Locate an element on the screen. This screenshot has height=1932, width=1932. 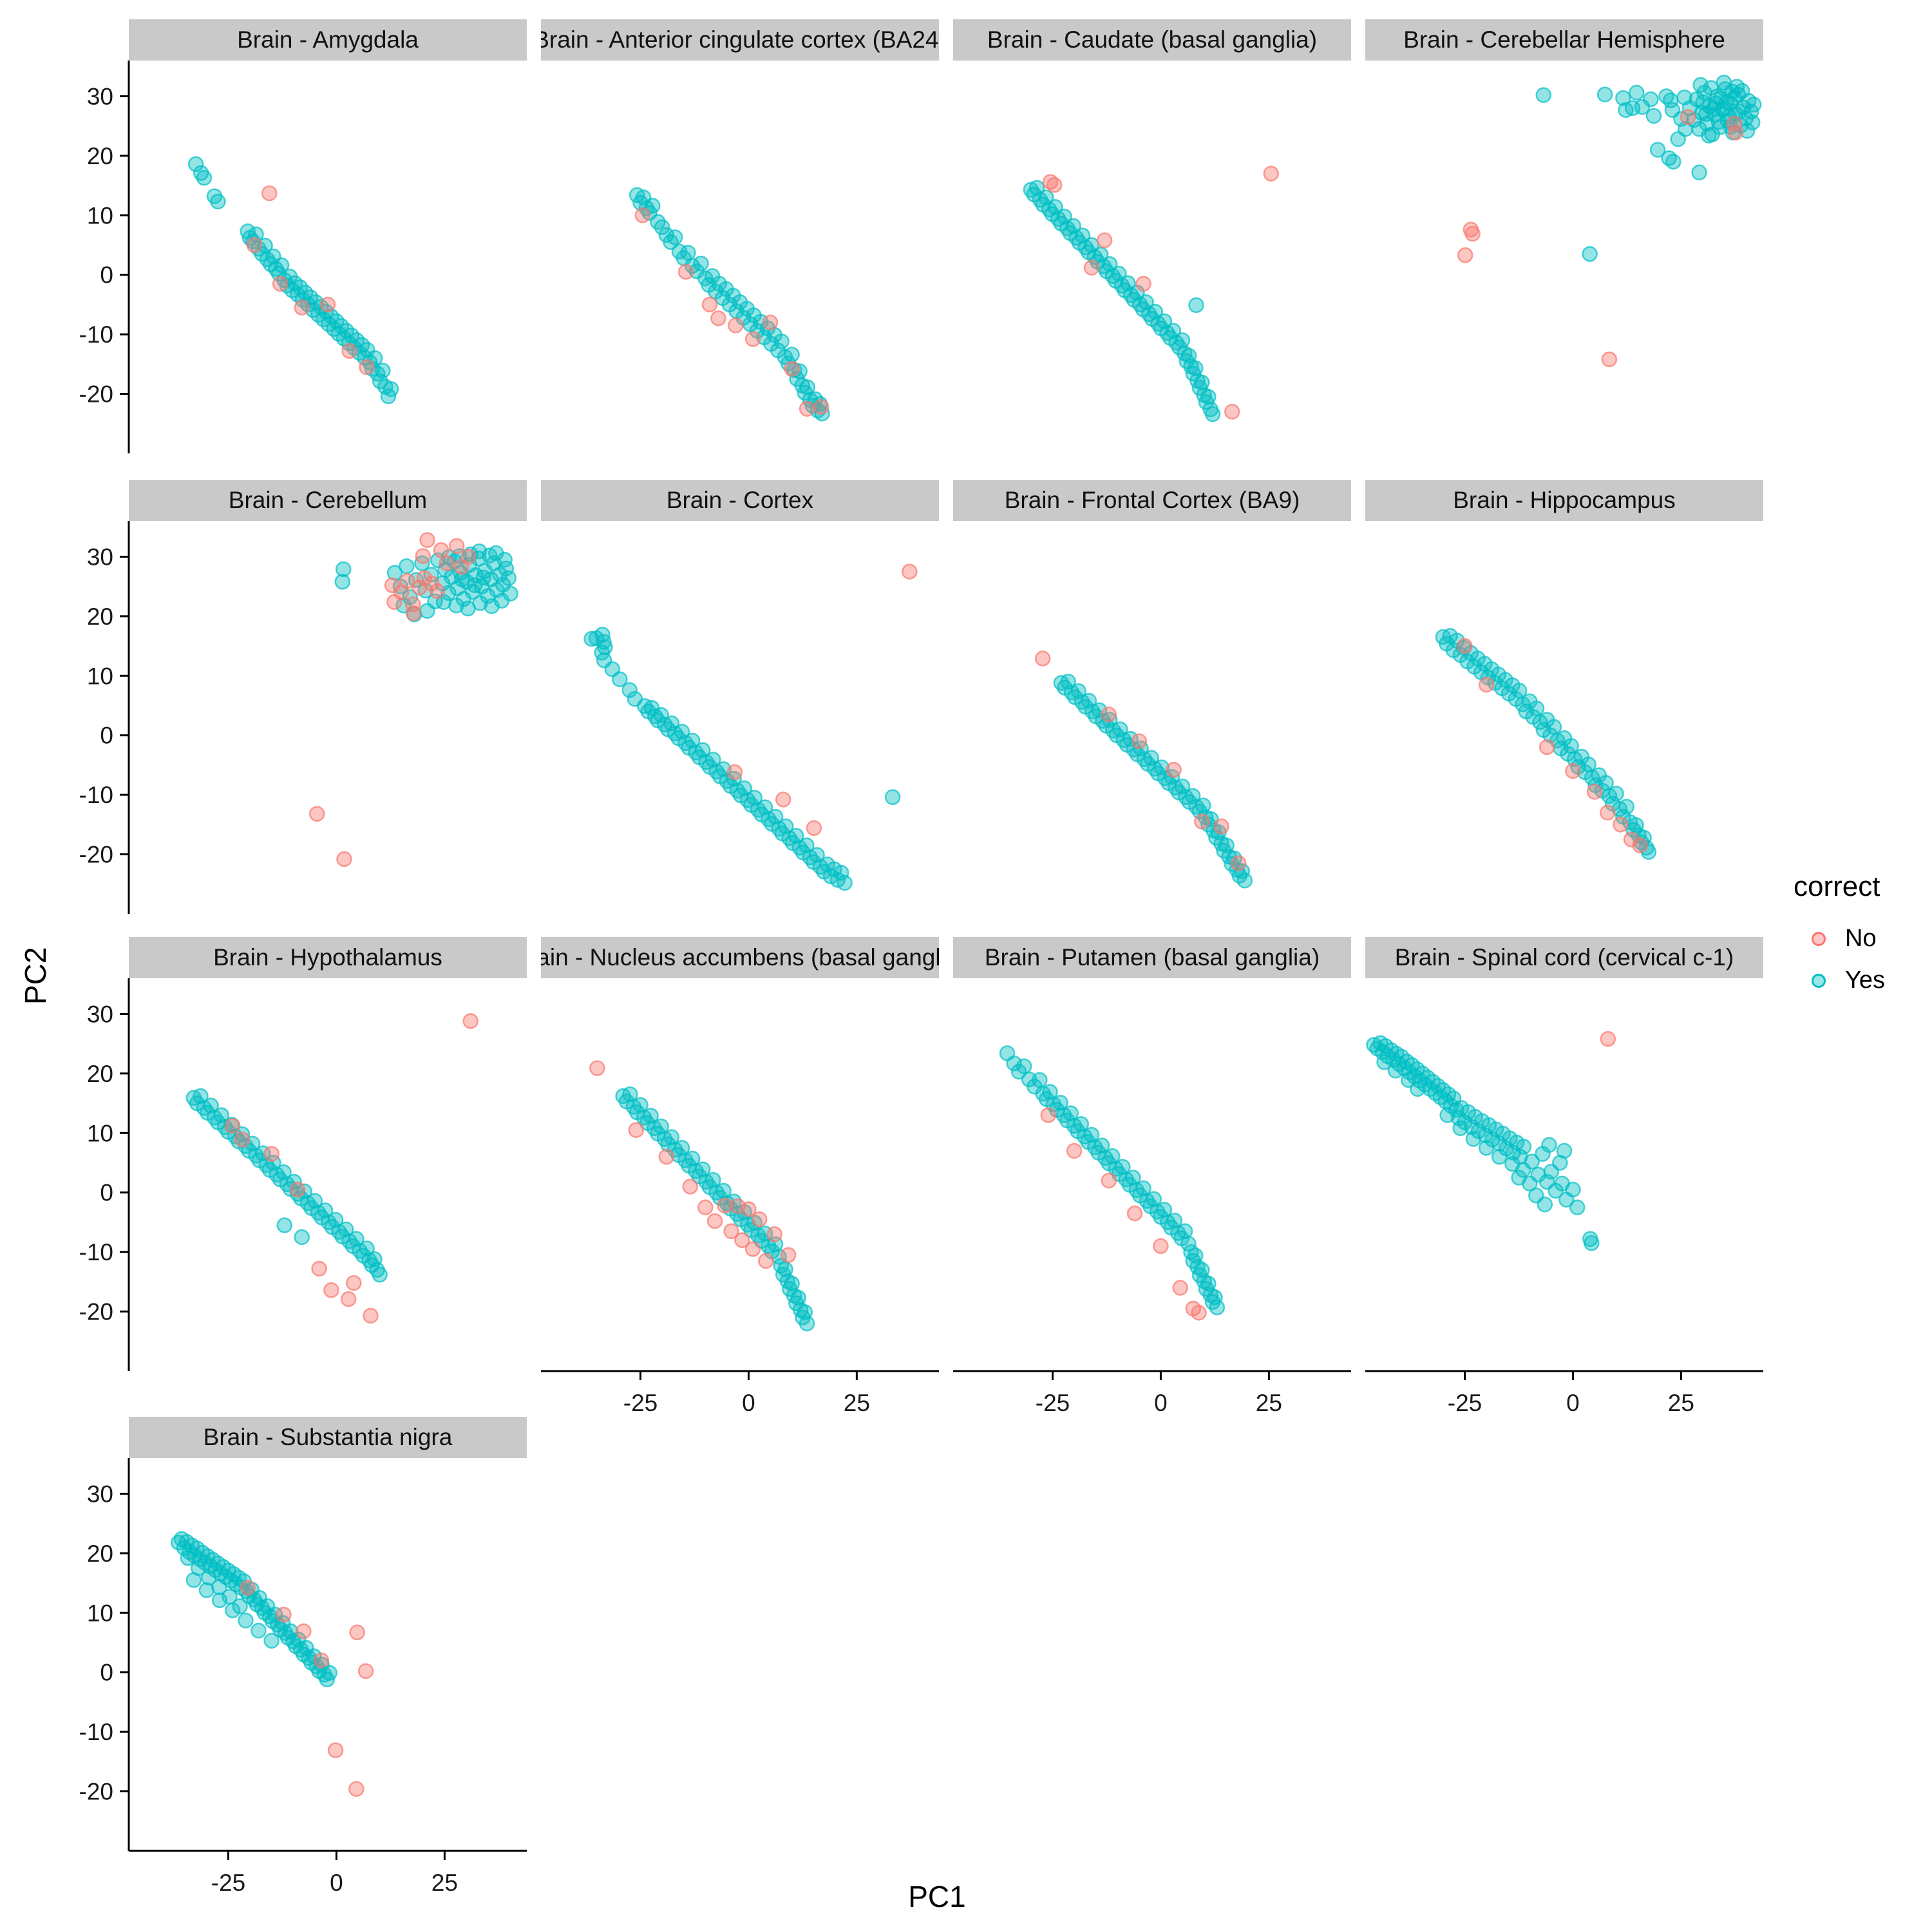
facet-strip: Brain - Cortex is located at coordinates (740, 500).